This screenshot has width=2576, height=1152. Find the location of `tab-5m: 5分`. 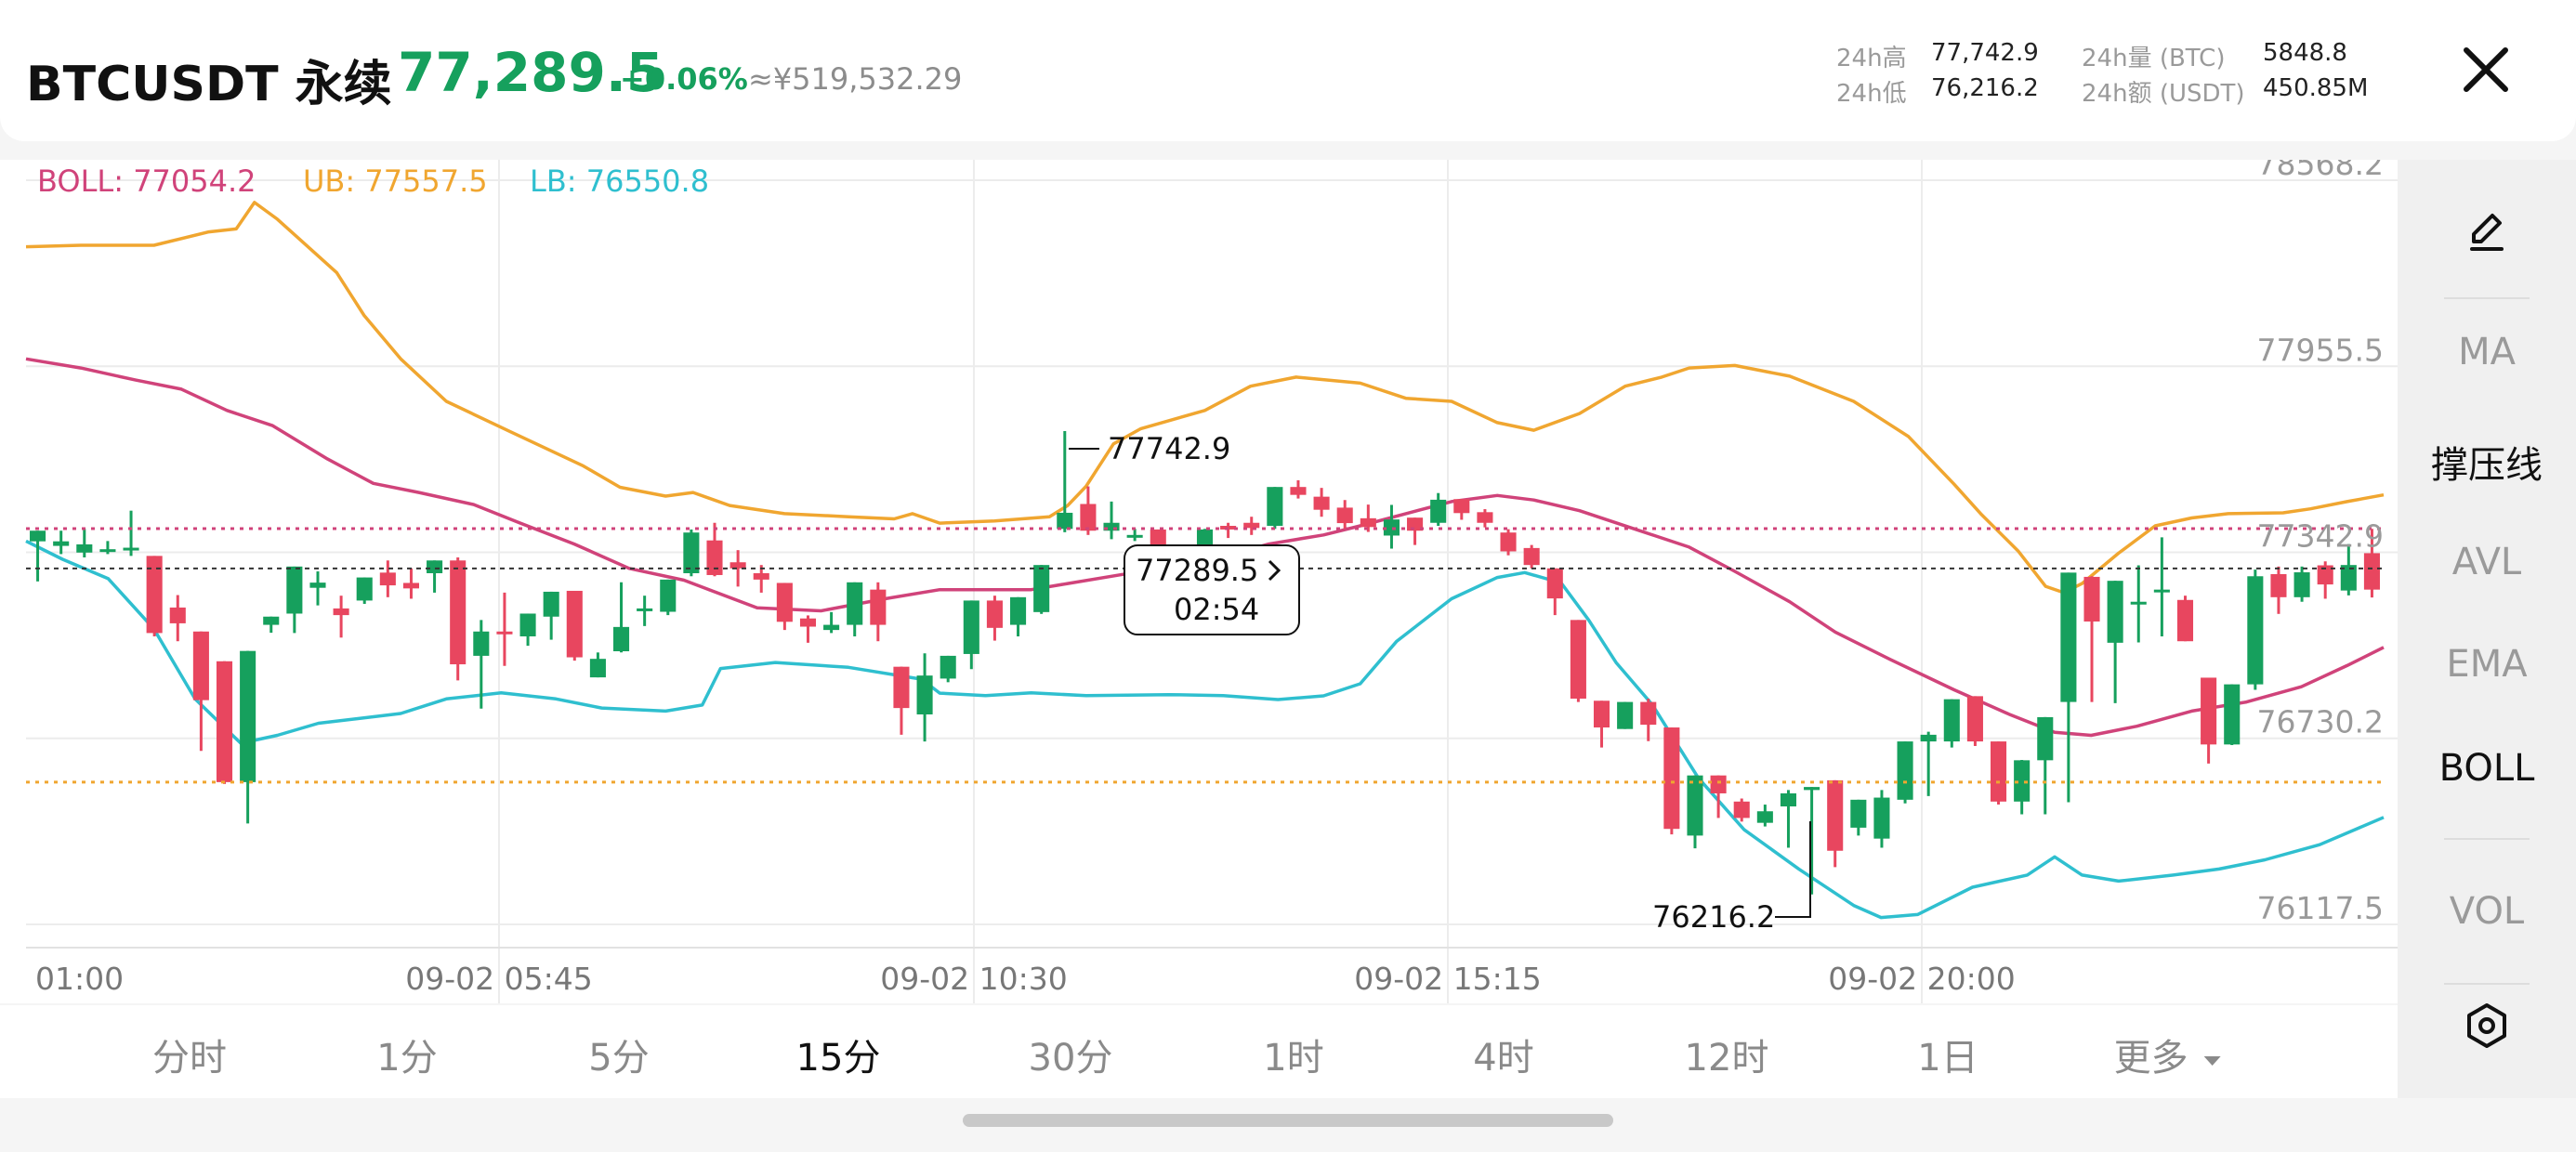

tab-5m: 5分 is located at coordinates (619, 1058).